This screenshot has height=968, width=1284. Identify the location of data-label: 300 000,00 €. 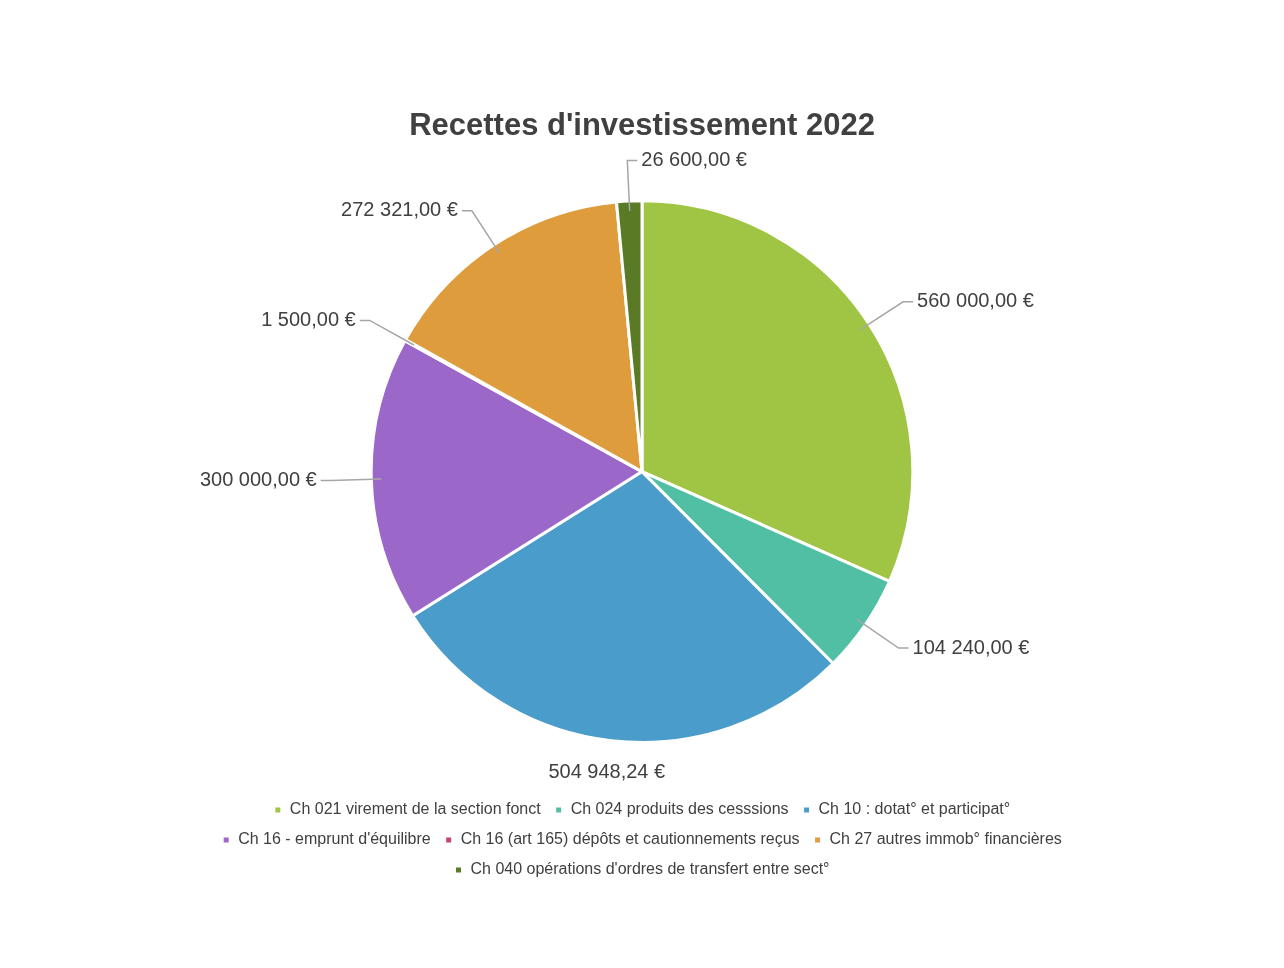
(258, 478).